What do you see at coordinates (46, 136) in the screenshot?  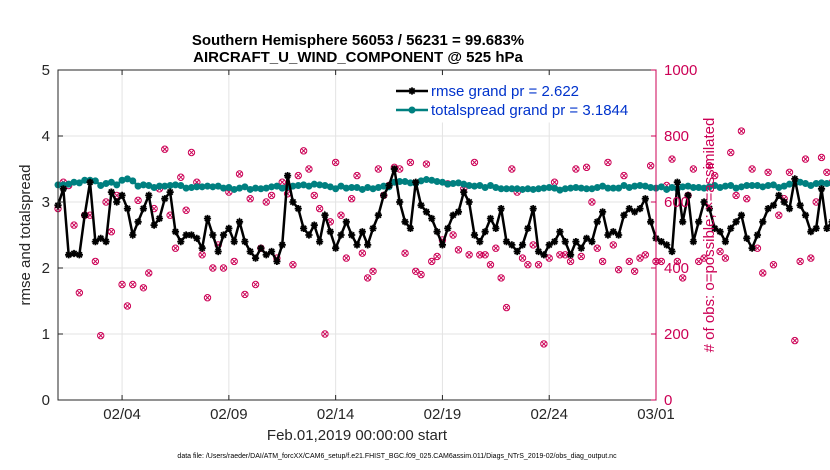 I see `y-tick-label: 4` at bounding box center [46, 136].